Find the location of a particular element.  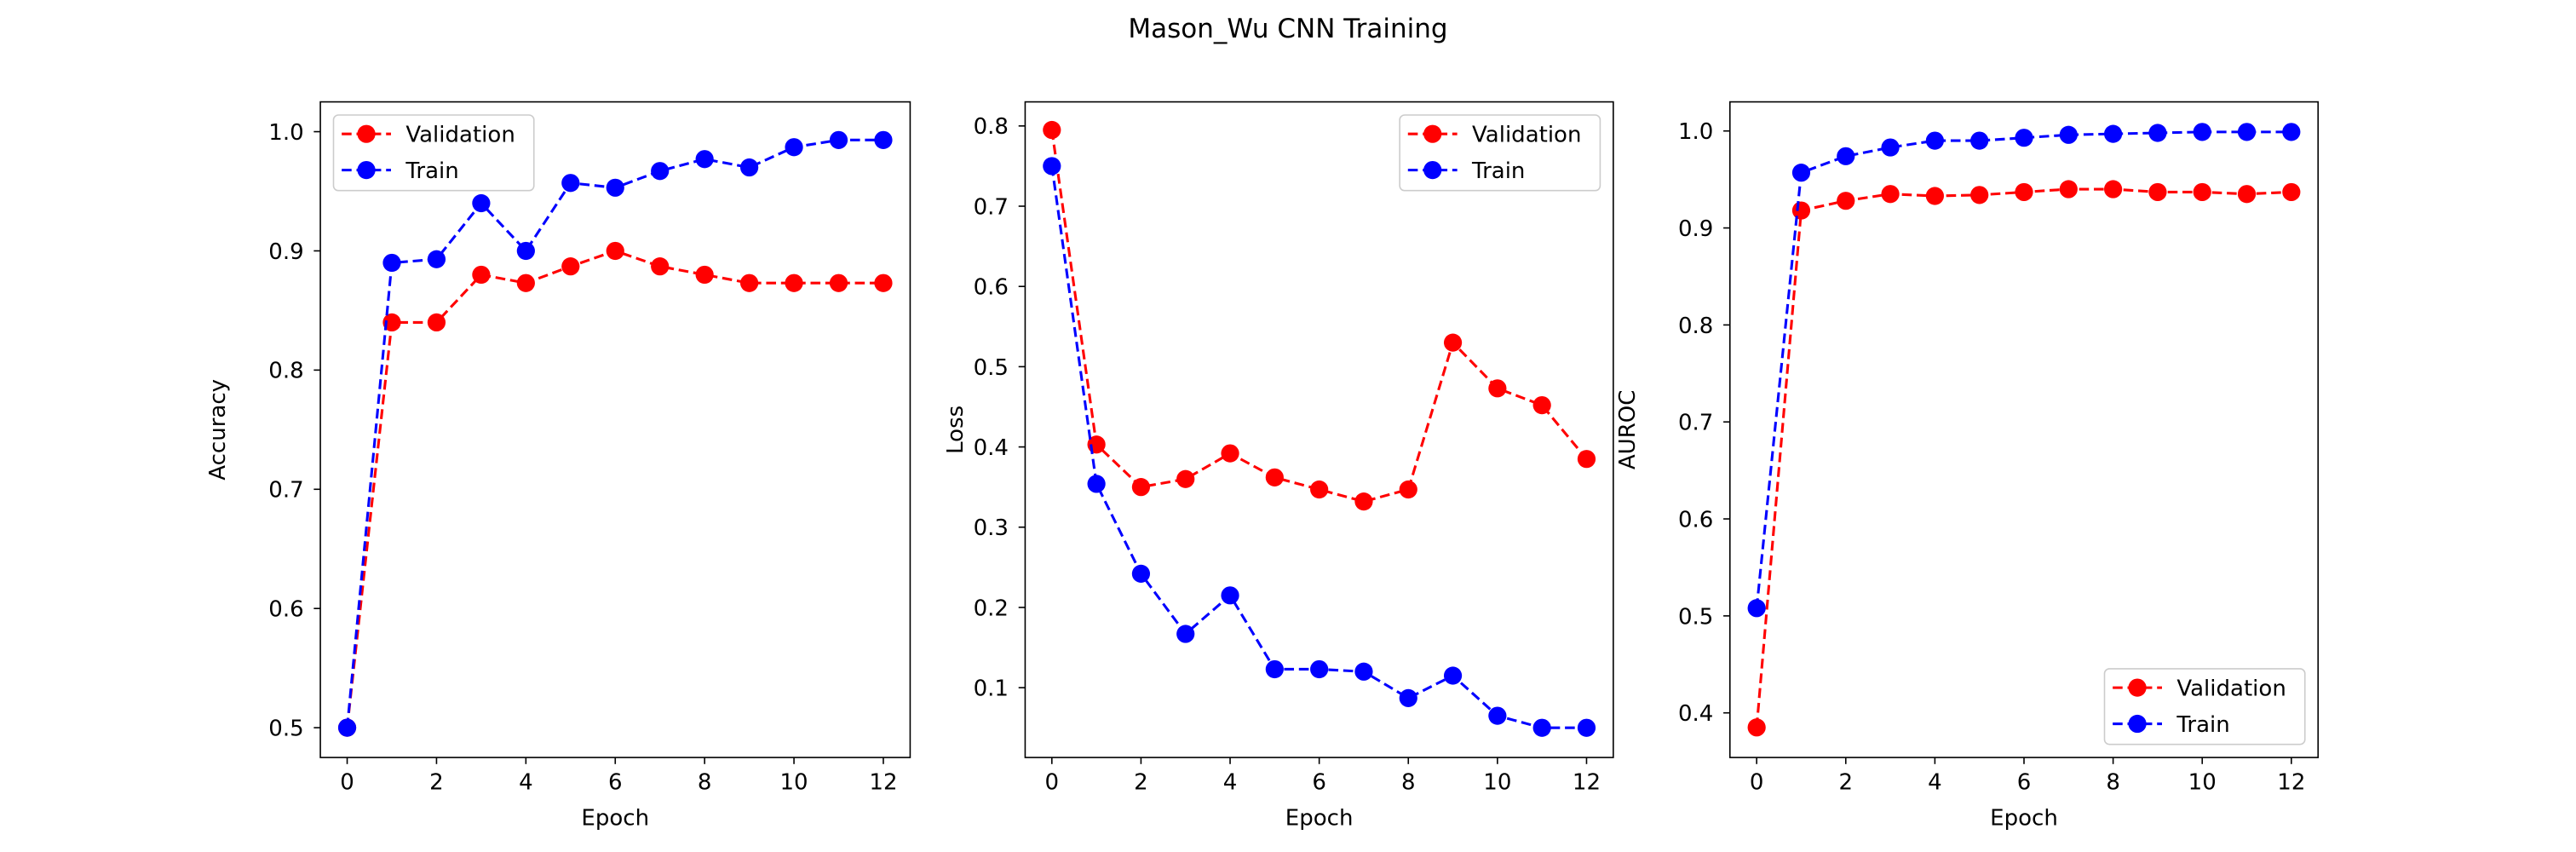

legend-label-validation: Validation is located at coordinates (2231, 689).